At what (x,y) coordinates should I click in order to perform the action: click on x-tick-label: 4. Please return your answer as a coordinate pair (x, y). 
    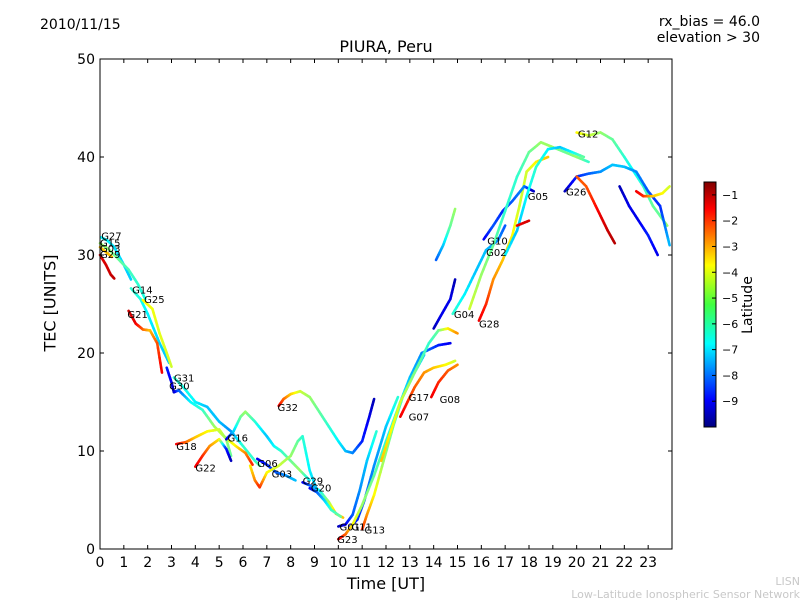
    Looking at the image, I should click on (195, 563).